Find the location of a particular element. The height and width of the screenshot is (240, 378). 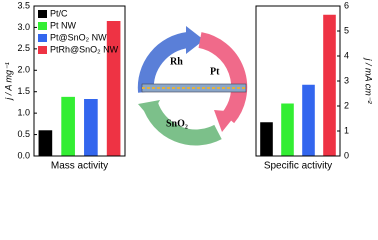

y-tick-label: 1.5 is located at coordinates (23, 91).